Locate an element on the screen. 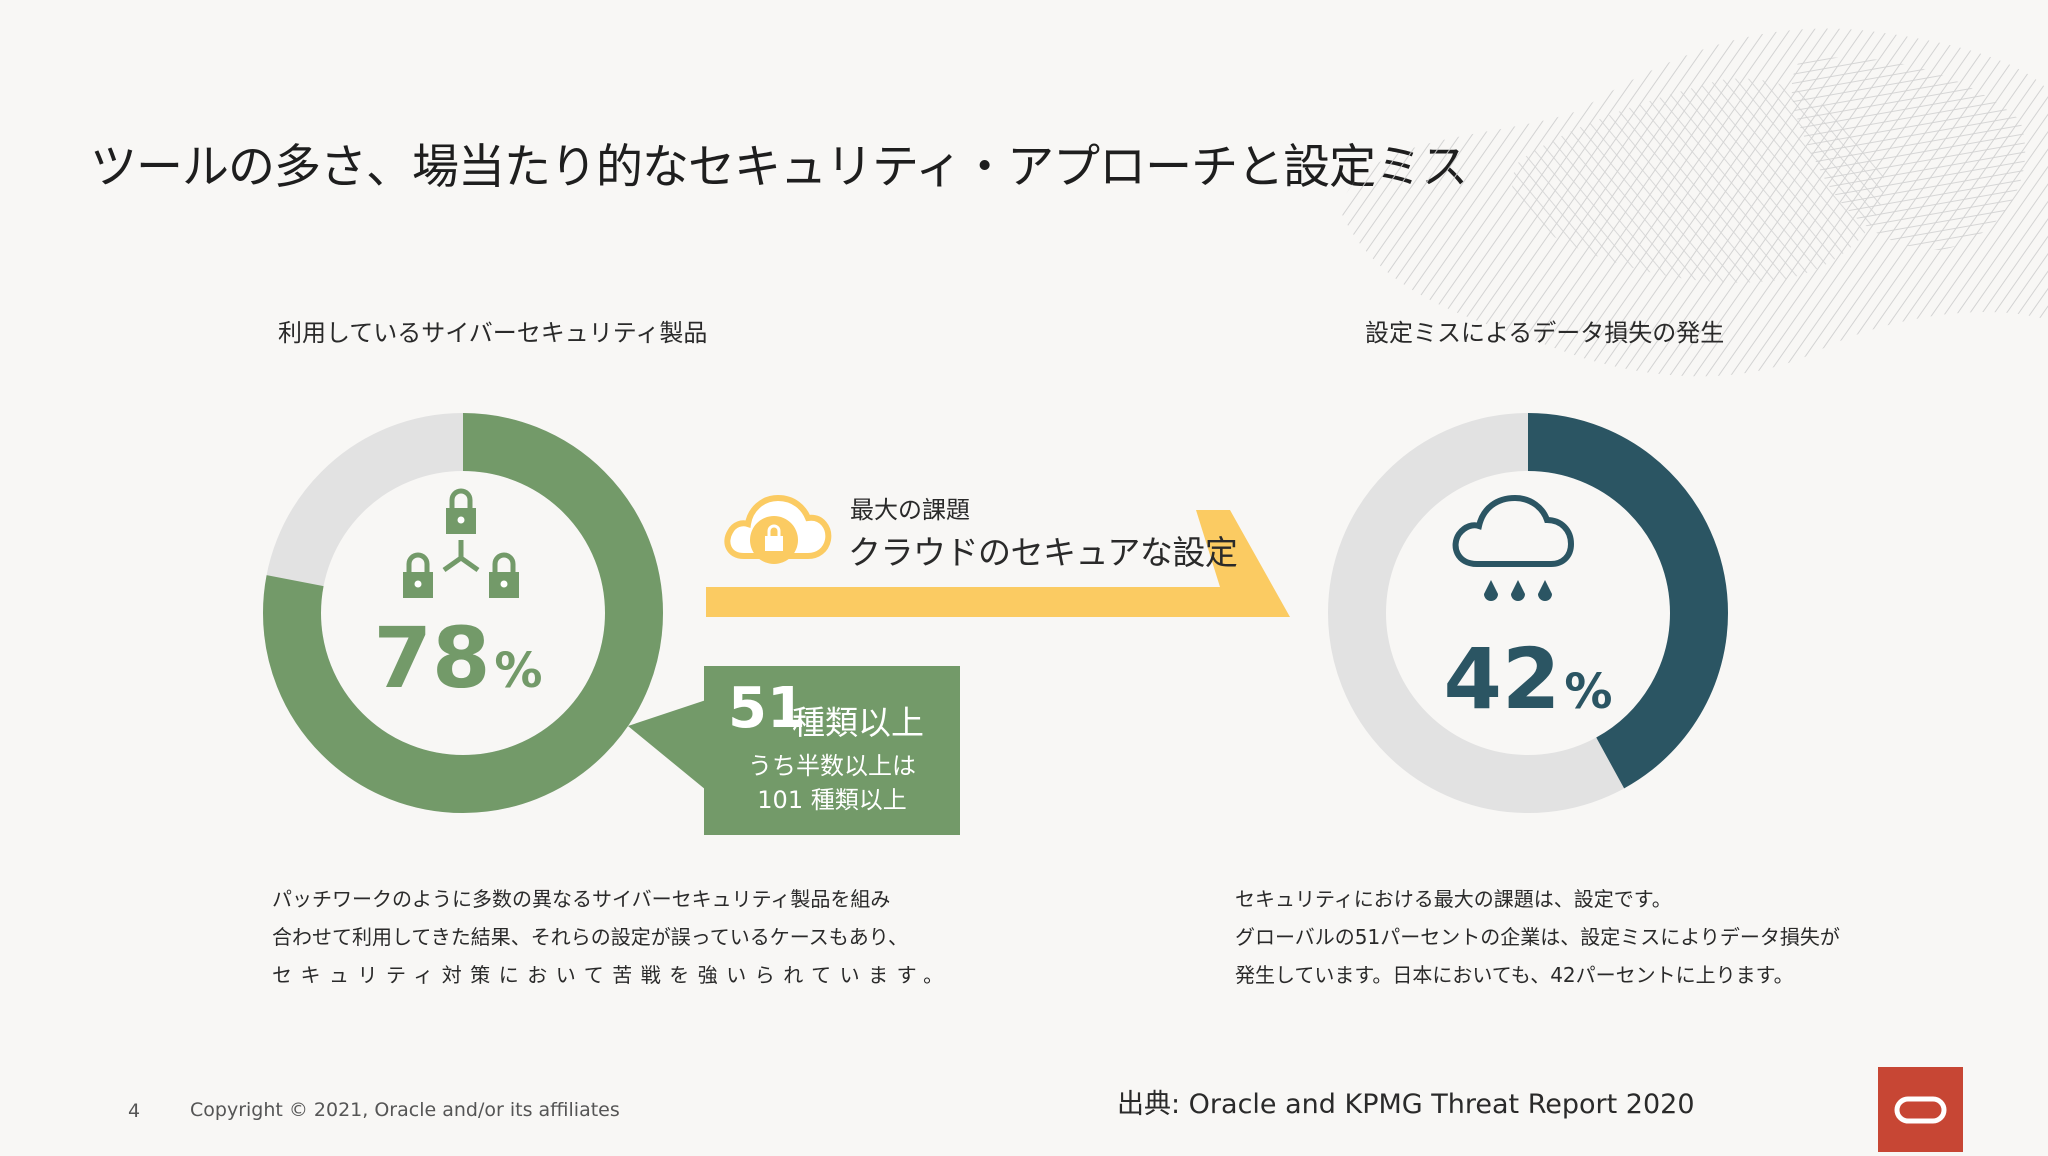  callout-pointer is located at coordinates (667, 745).